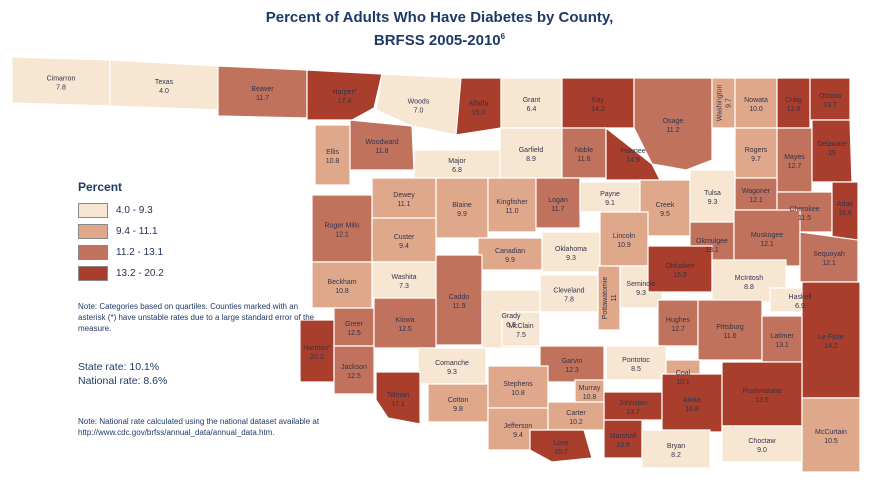 Image resolution: width=879 pixels, height=491 pixels. What do you see at coordinates (678, 320) in the screenshot?
I see `county-name: Hughes` at bounding box center [678, 320].